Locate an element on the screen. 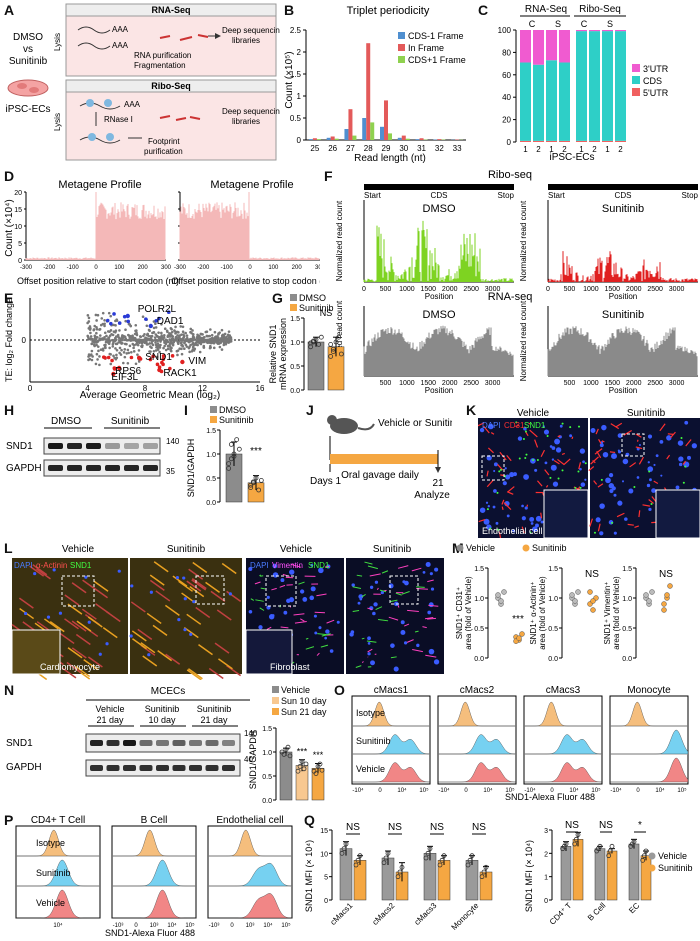 This screenshot has height=941, width=700. gene-point is located at coordinates (182, 362).